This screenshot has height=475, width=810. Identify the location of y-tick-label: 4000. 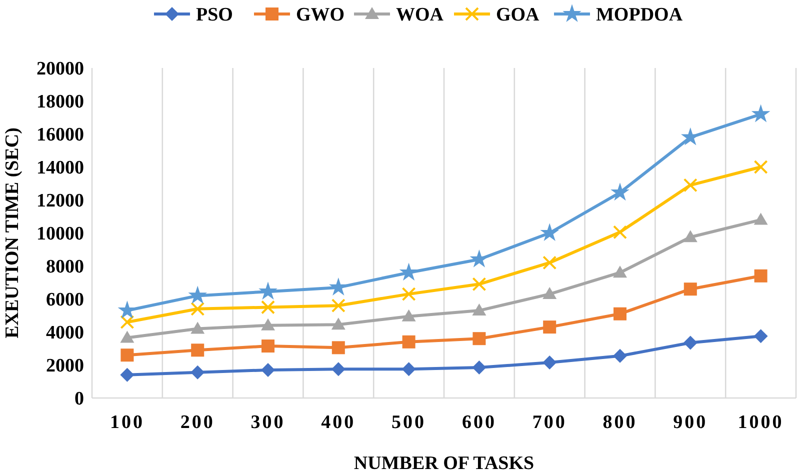
(65, 333).